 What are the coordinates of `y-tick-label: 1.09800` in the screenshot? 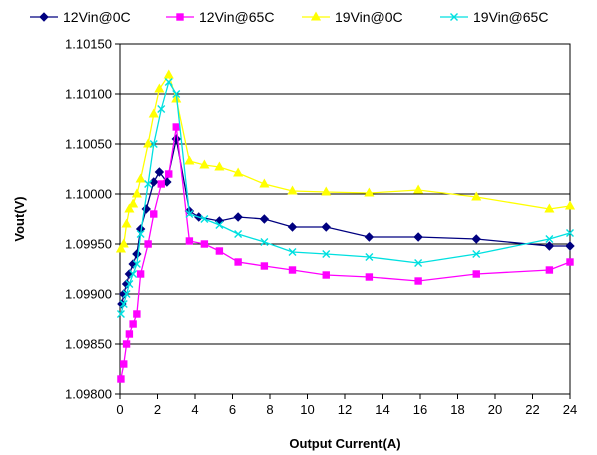 It's located at (88, 394).